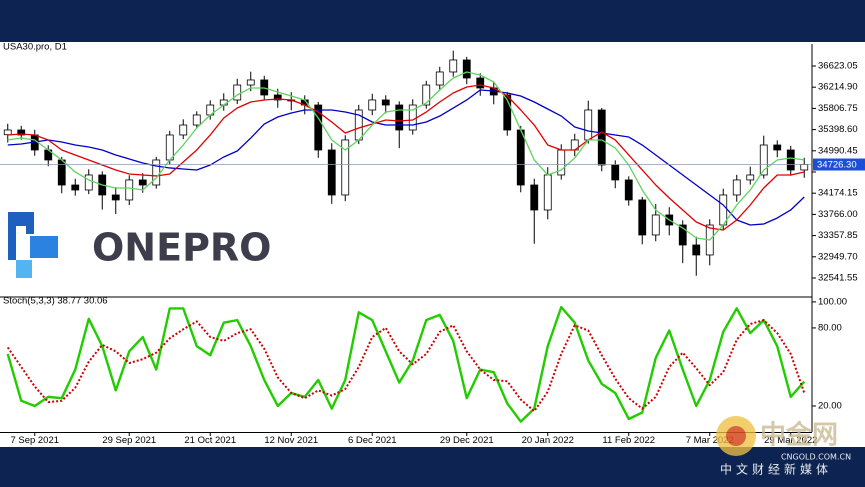 The height and width of the screenshot is (487, 865). I want to click on x-tick-label: 11 Feb 2022, so click(628, 440).